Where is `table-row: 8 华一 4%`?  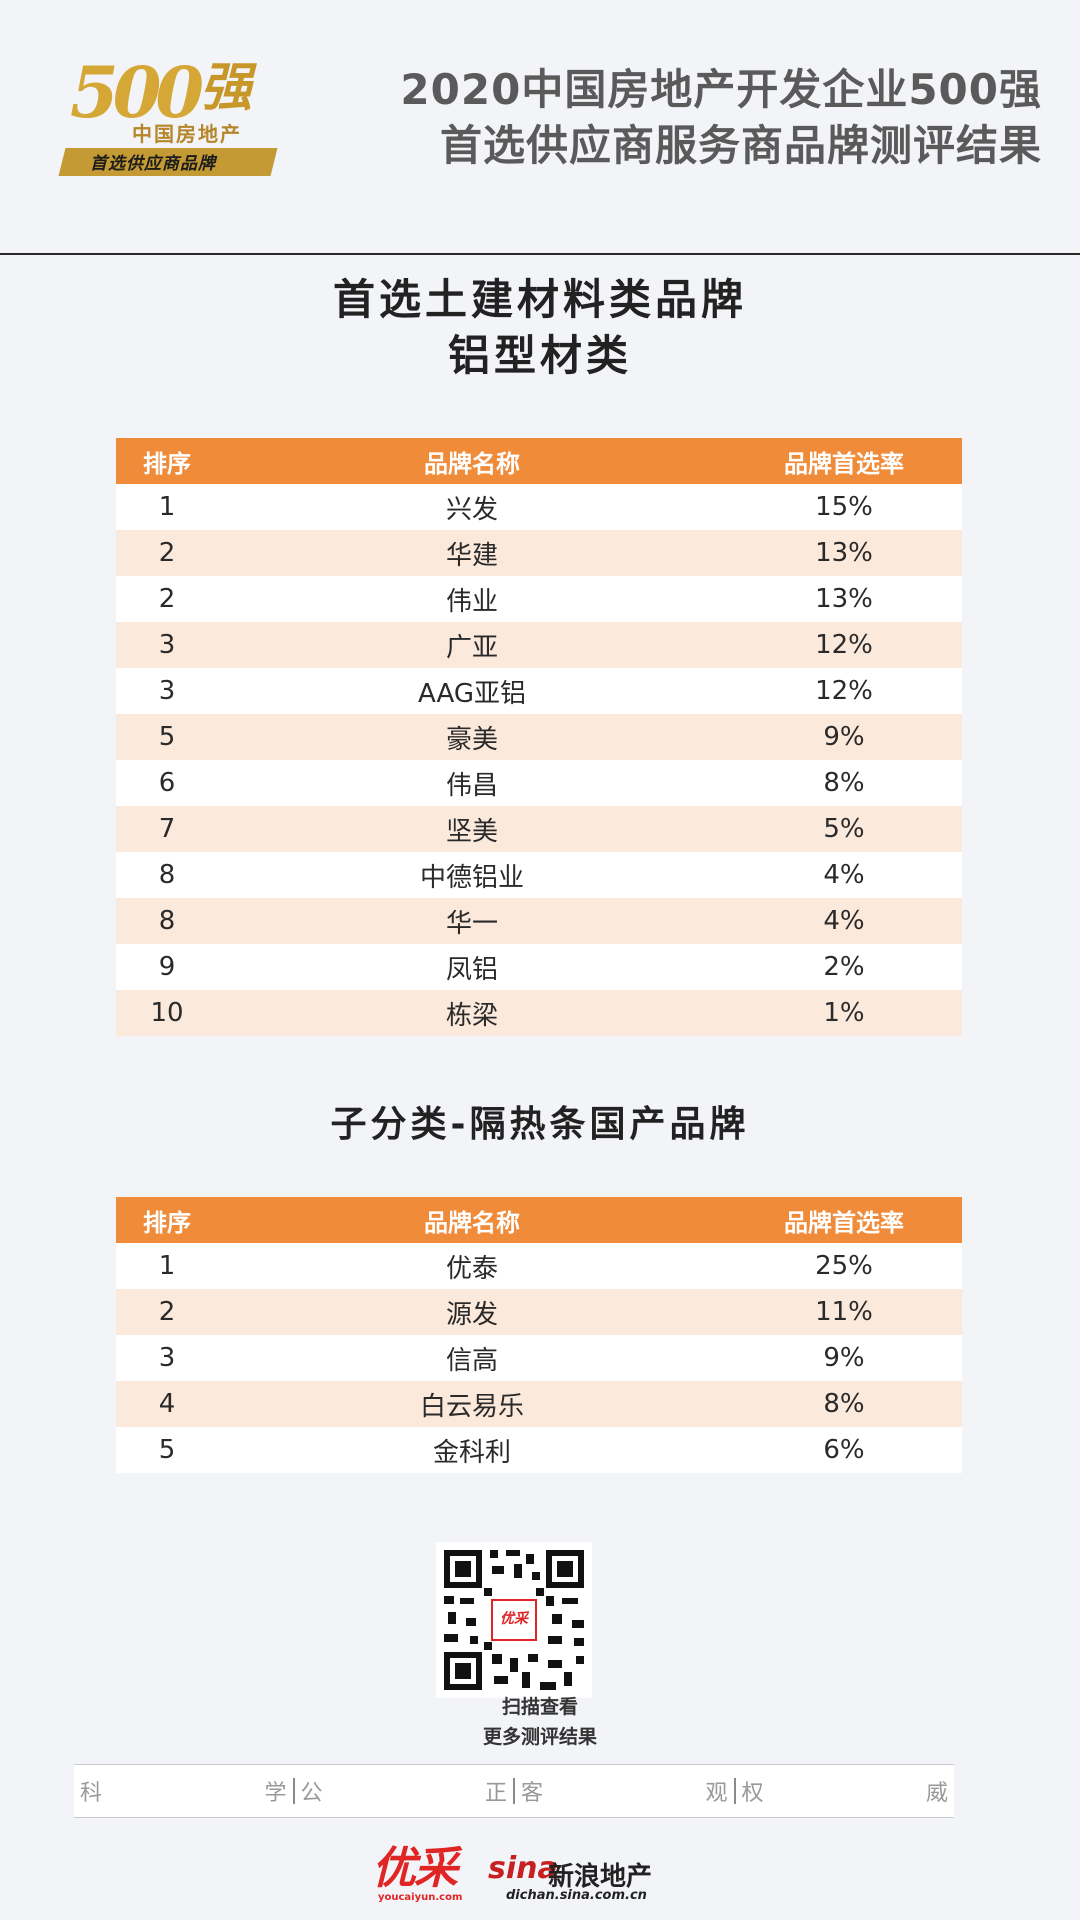
table-row: 8 华一 4% is located at coordinates (539, 921).